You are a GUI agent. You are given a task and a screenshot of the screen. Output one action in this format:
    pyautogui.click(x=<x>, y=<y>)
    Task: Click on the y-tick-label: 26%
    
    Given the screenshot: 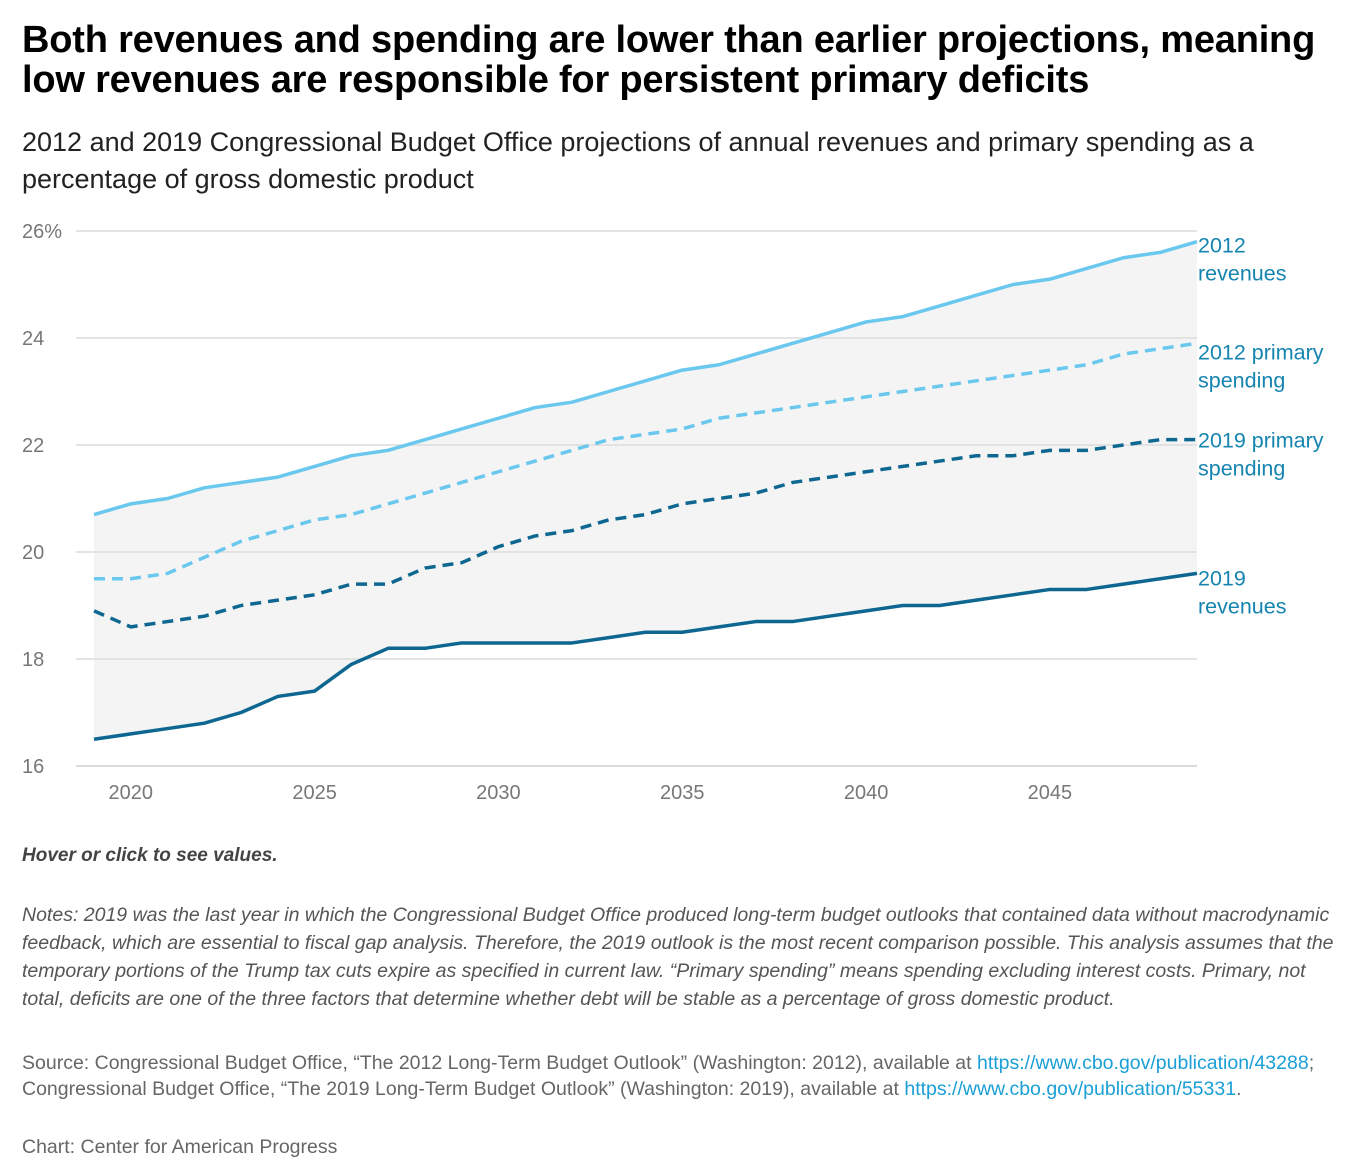 What is the action you would take?
    pyautogui.click(x=42, y=232)
    